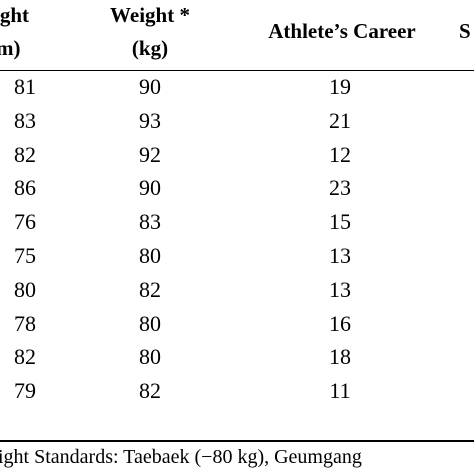 The image size is (474, 474). Describe the element at coordinates (25, 255) in the screenshot. I see `cell-height: 75` at that location.